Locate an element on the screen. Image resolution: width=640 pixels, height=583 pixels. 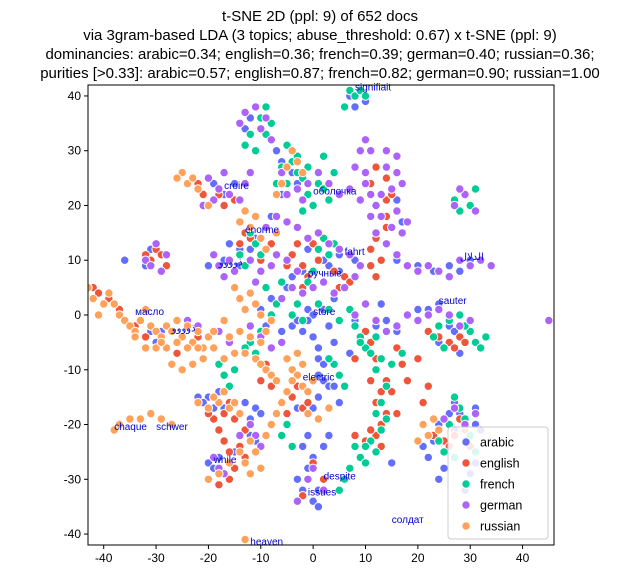
annotation-label: ذوووو is located at coordinates (230, 263).